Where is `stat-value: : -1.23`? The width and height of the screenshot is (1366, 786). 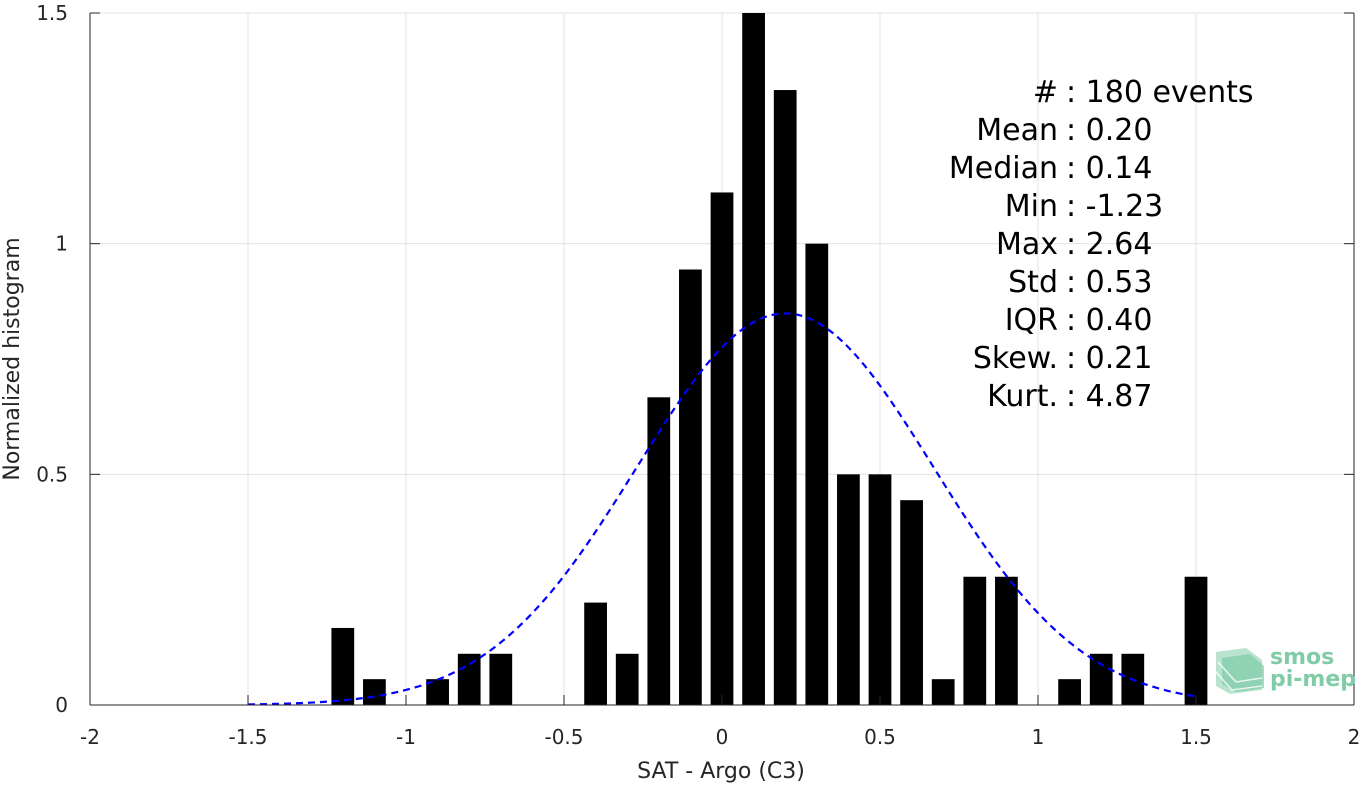
stat-value: : -1.23 is located at coordinates (1114, 206).